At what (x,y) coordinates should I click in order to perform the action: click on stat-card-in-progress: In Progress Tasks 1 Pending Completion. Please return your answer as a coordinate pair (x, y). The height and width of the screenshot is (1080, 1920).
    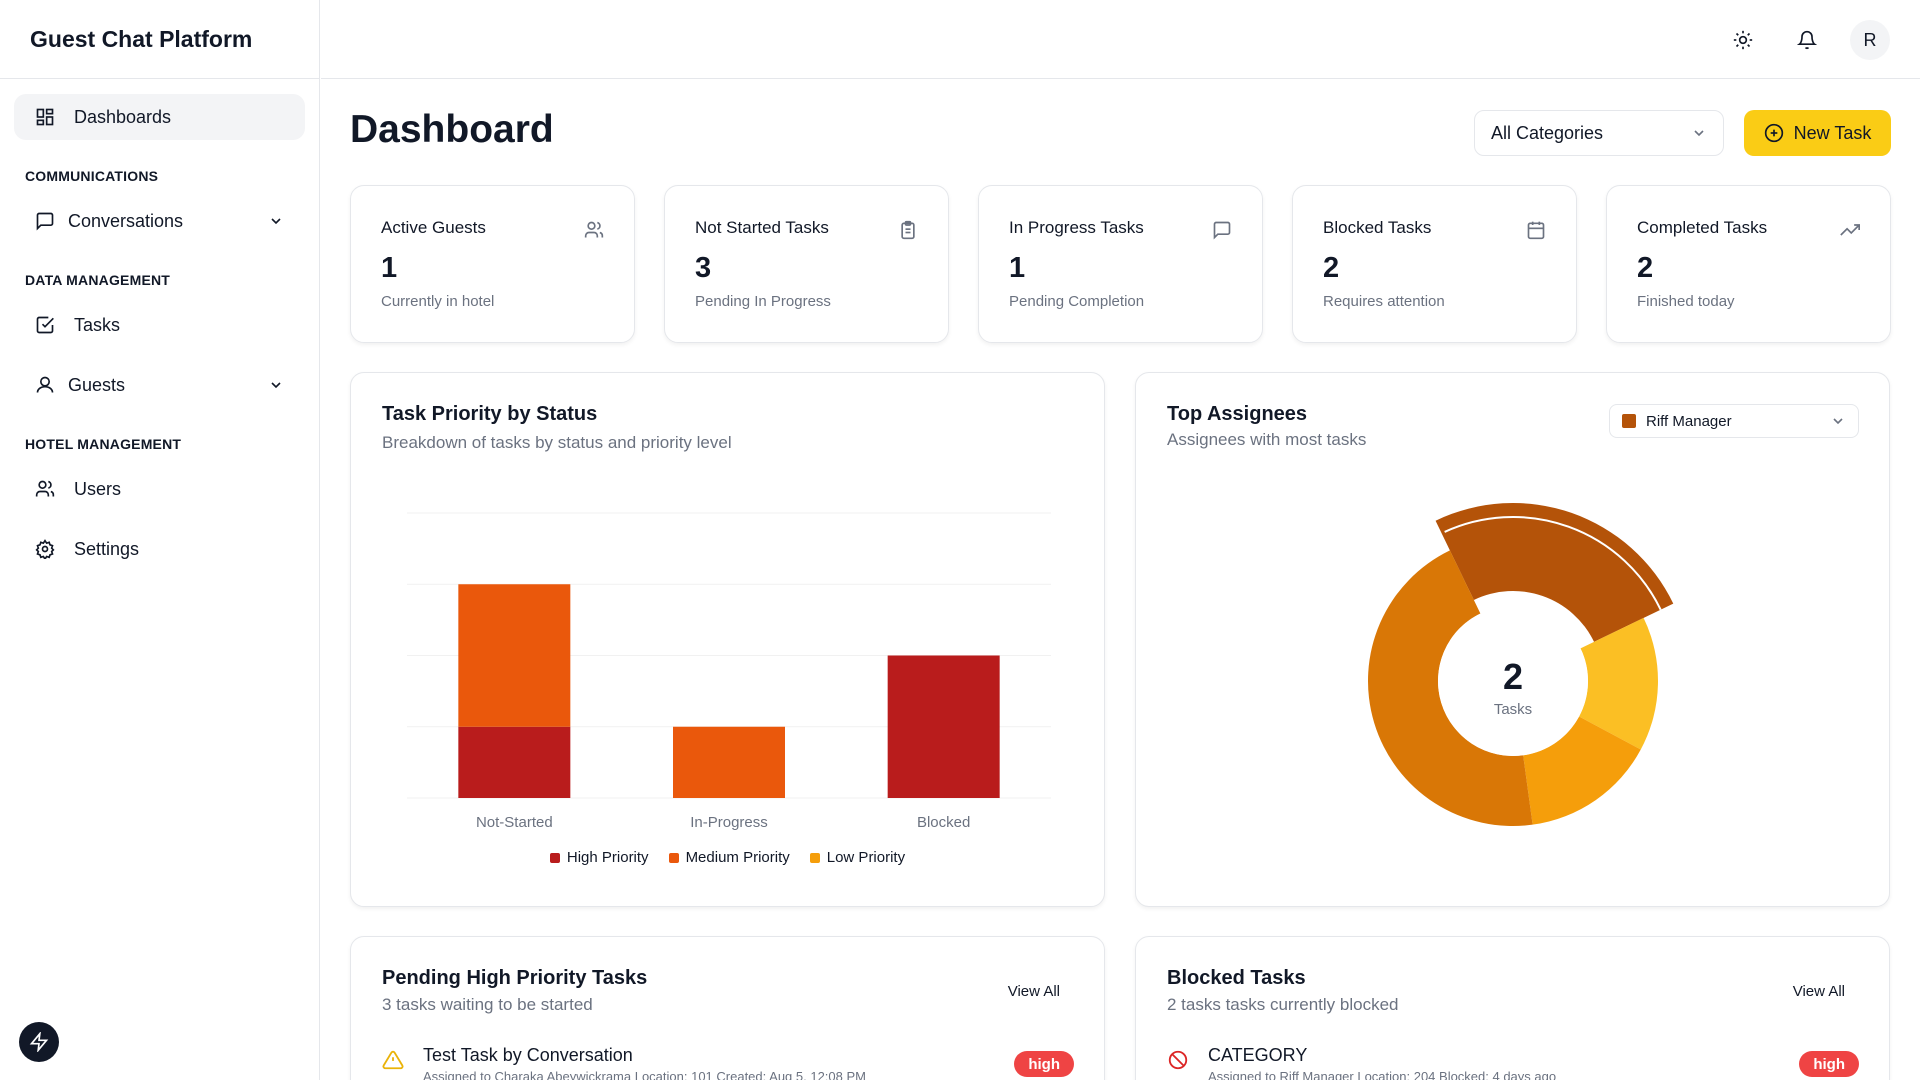
    Looking at the image, I should click on (1120, 264).